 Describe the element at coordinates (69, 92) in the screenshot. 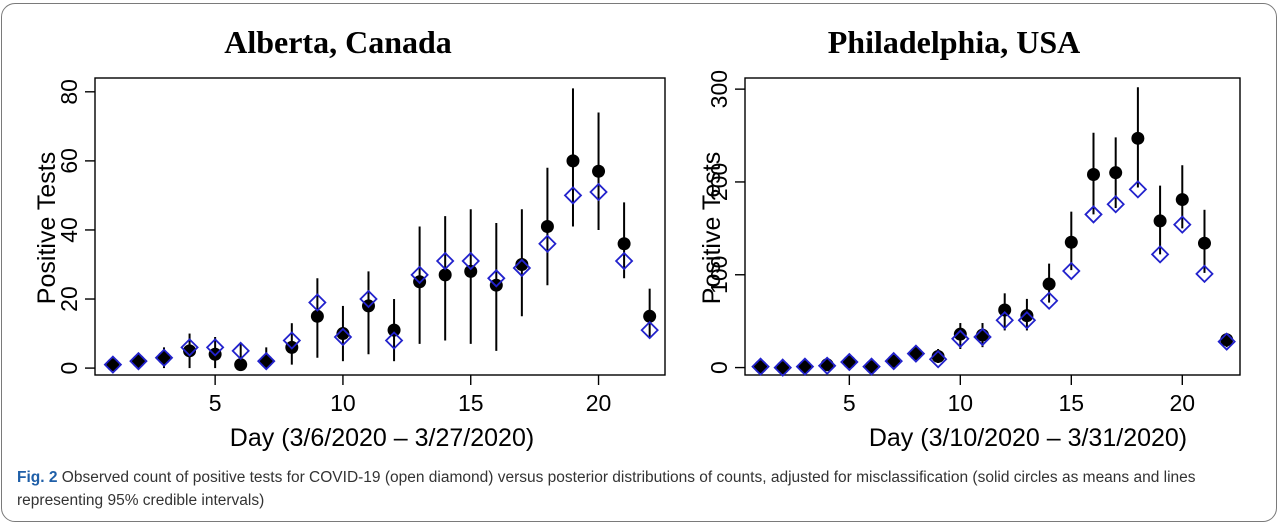

I see `y-tick-label: 80` at that location.